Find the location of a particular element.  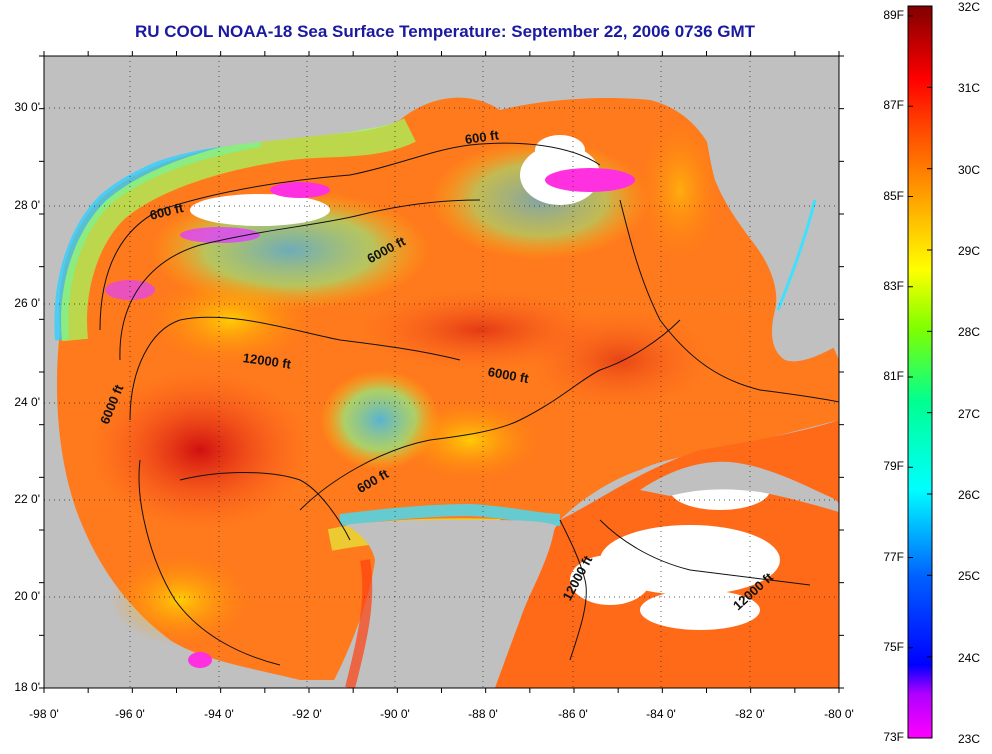

lon-tick-label: -90 0' is located at coordinates (395, 714).